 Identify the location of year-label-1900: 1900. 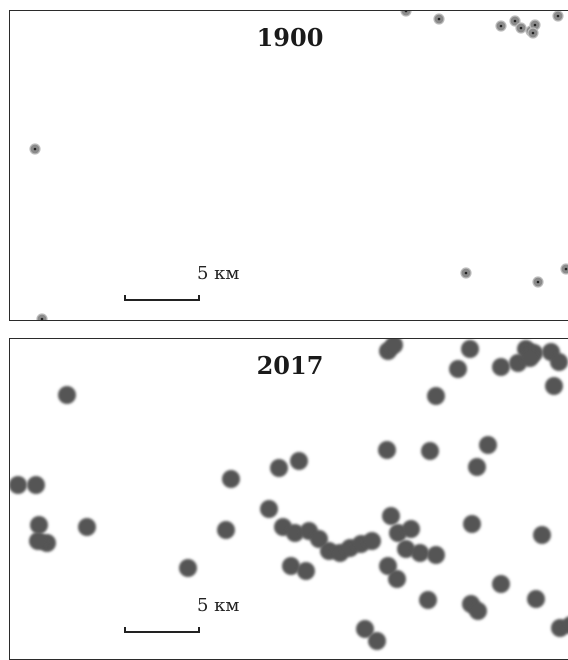
(290, 37).